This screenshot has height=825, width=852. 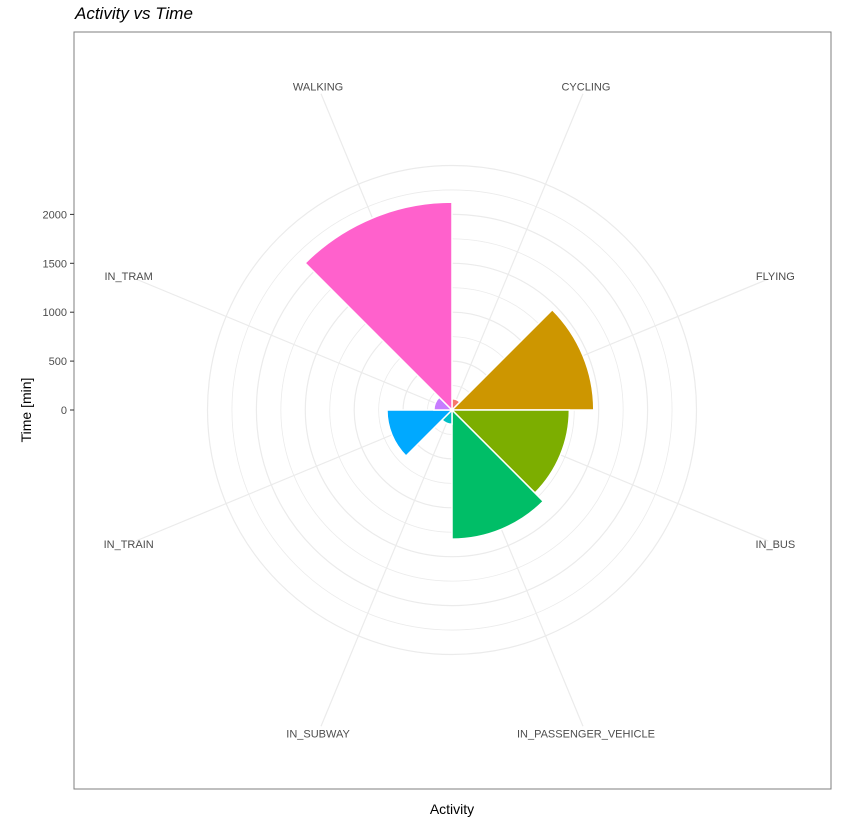 I want to click on y-axis-ticks: 0 500 1000 1500 2000, so click(x=58, y=313).